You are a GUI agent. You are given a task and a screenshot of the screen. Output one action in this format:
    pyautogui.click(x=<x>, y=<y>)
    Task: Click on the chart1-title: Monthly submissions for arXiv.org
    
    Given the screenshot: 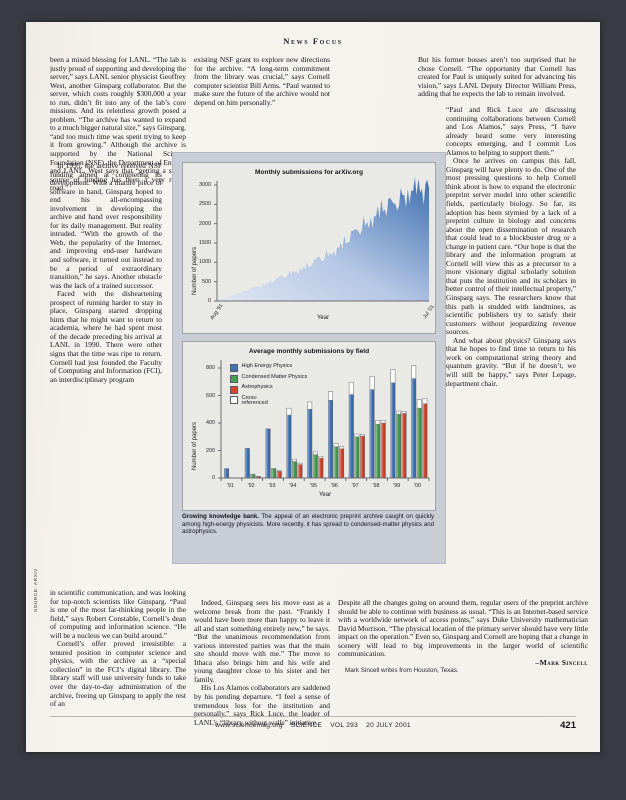 What is the action you would take?
    pyautogui.click(x=309, y=172)
    